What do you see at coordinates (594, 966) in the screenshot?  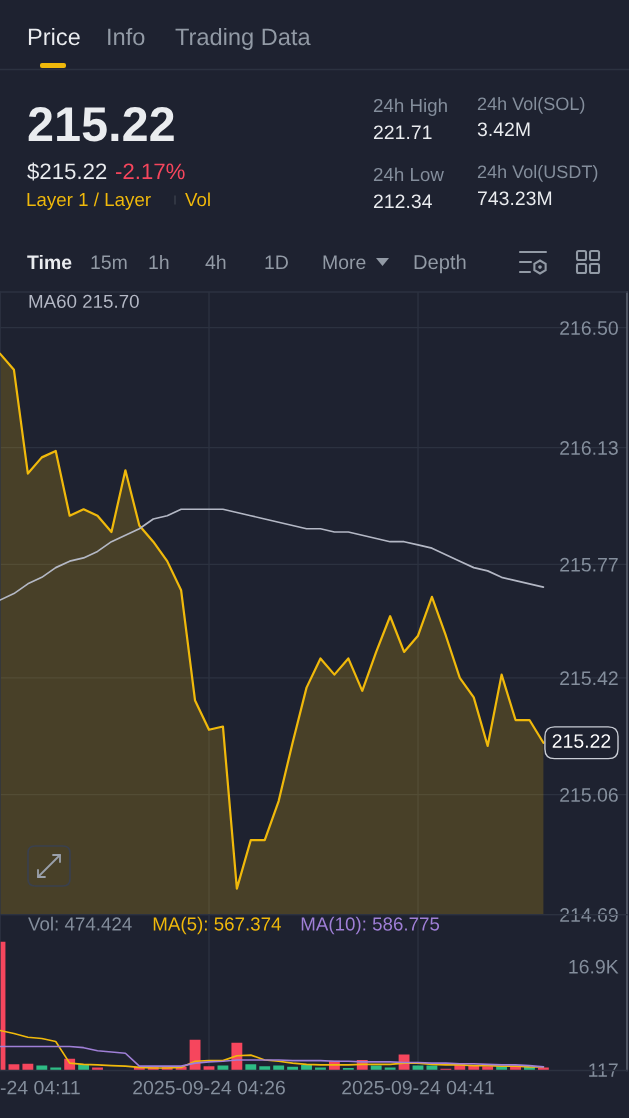 I see `y-tick-label: 16.9K` at bounding box center [594, 966].